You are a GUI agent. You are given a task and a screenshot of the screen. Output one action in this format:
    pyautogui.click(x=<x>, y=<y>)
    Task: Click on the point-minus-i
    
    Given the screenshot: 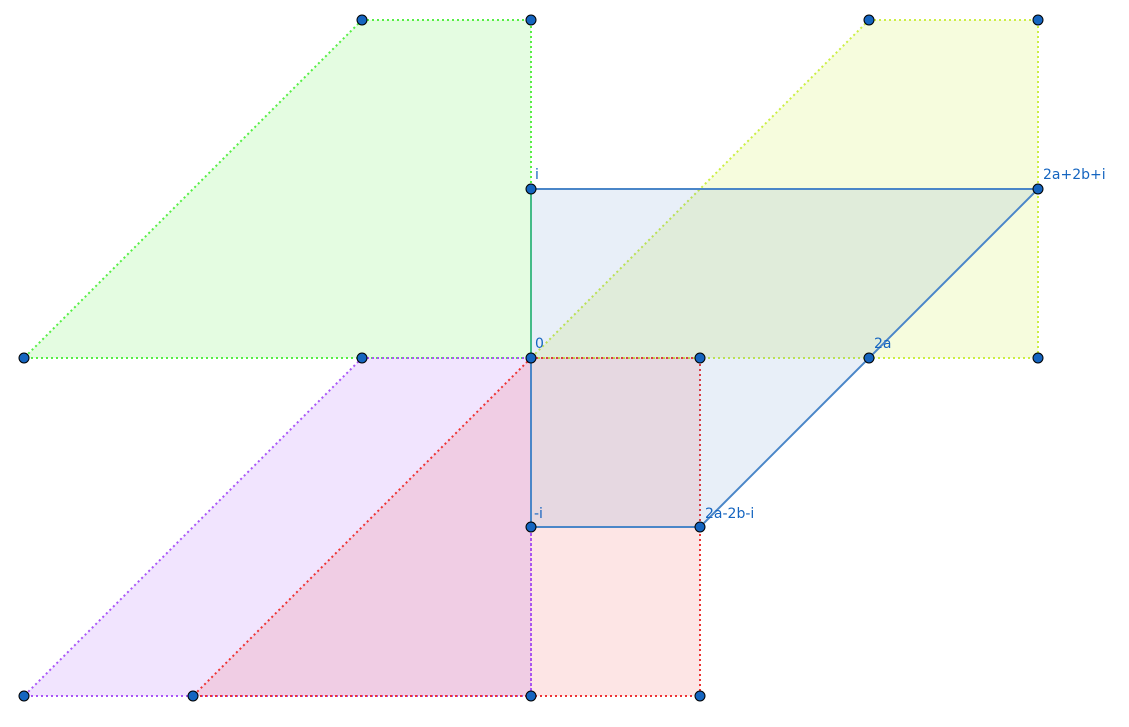 What is the action you would take?
    pyautogui.click(x=531, y=527)
    